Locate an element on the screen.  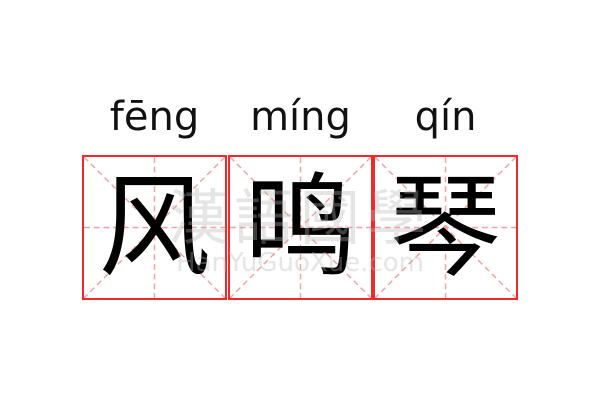
character-2: 鸣 is located at coordinates (300, 227).